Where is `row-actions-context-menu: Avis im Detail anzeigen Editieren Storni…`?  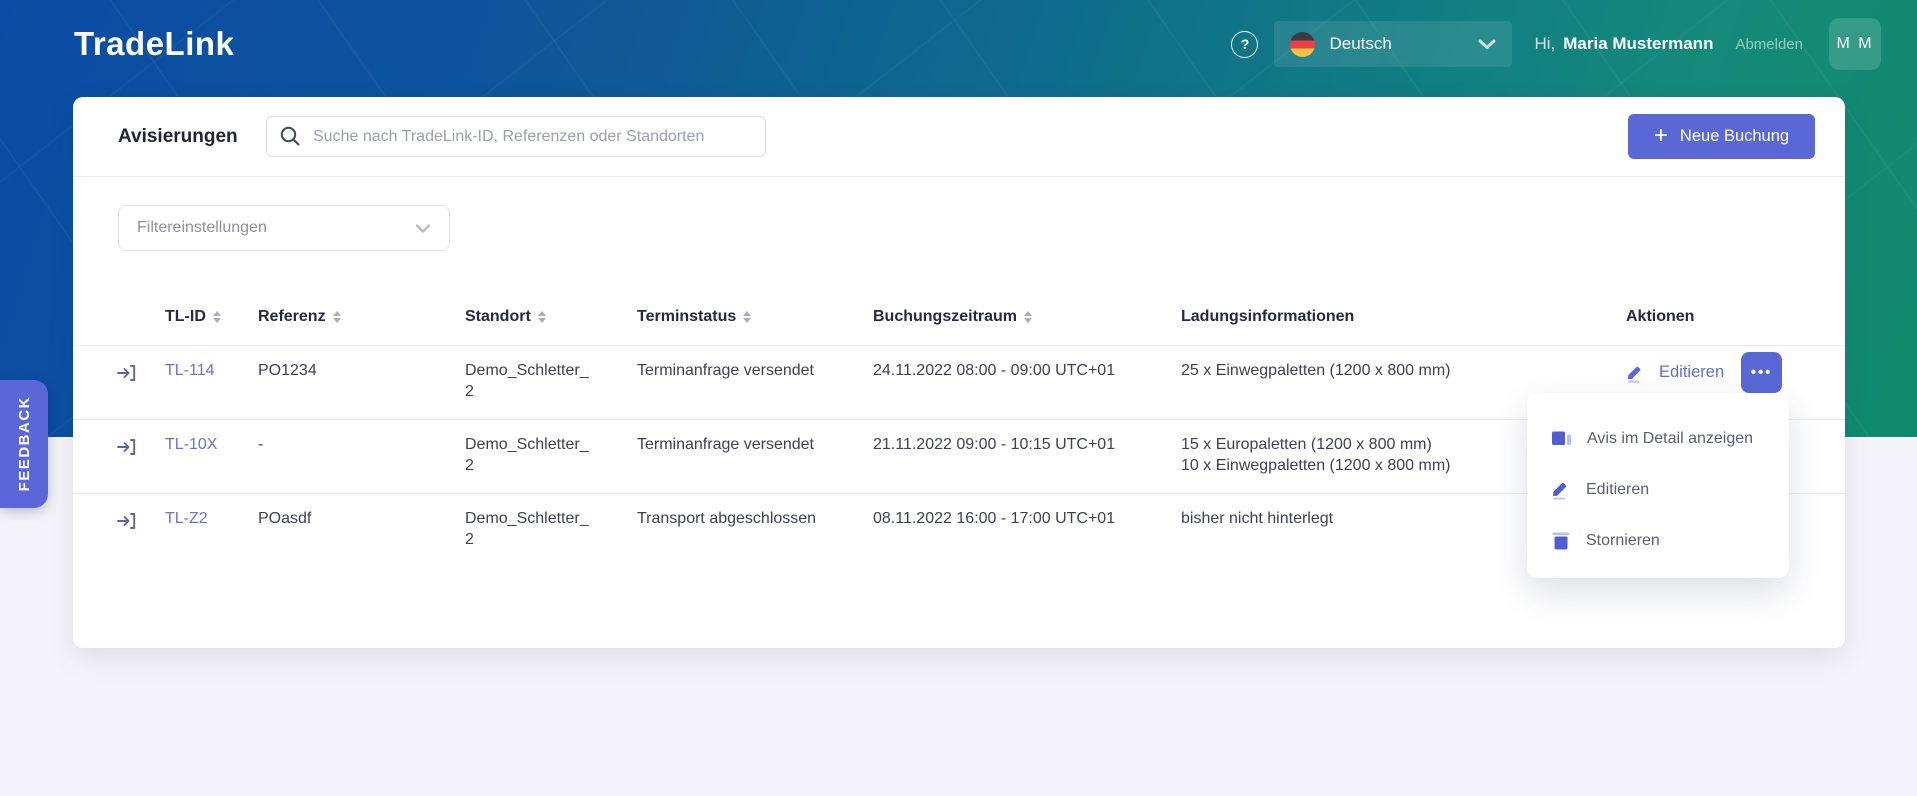
row-actions-context-menu: Avis im Detail anzeigen Editieren Storni… is located at coordinates (1658, 485).